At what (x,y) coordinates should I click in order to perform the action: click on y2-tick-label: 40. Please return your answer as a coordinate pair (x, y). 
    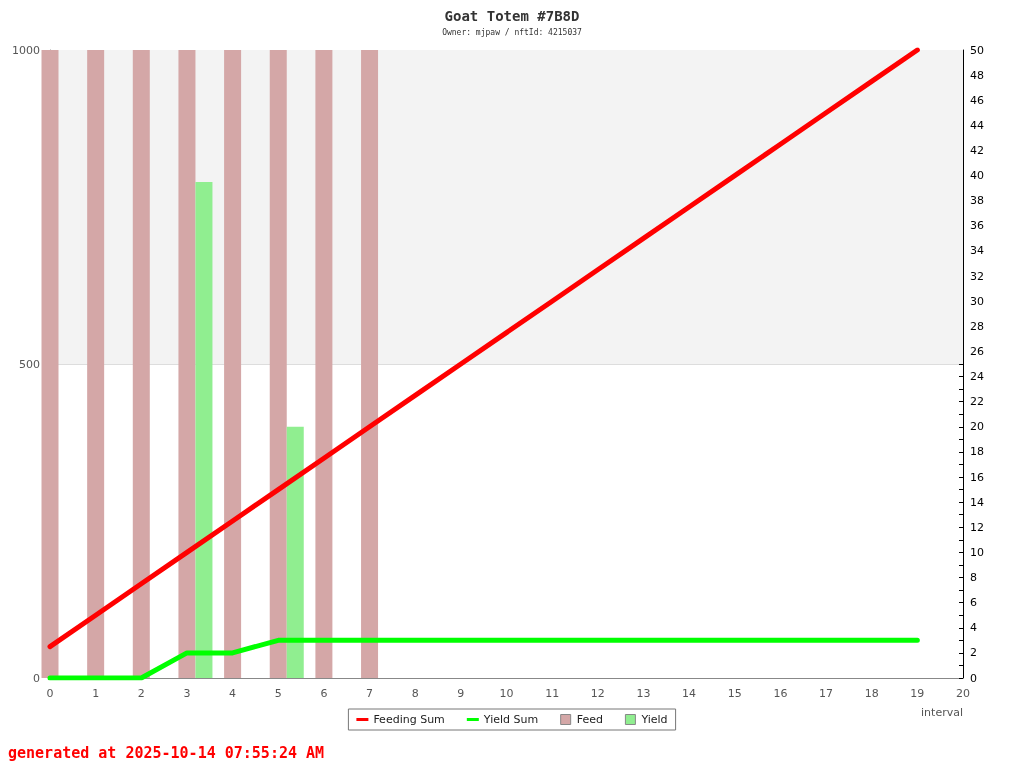
    Looking at the image, I should click on (977, 176).